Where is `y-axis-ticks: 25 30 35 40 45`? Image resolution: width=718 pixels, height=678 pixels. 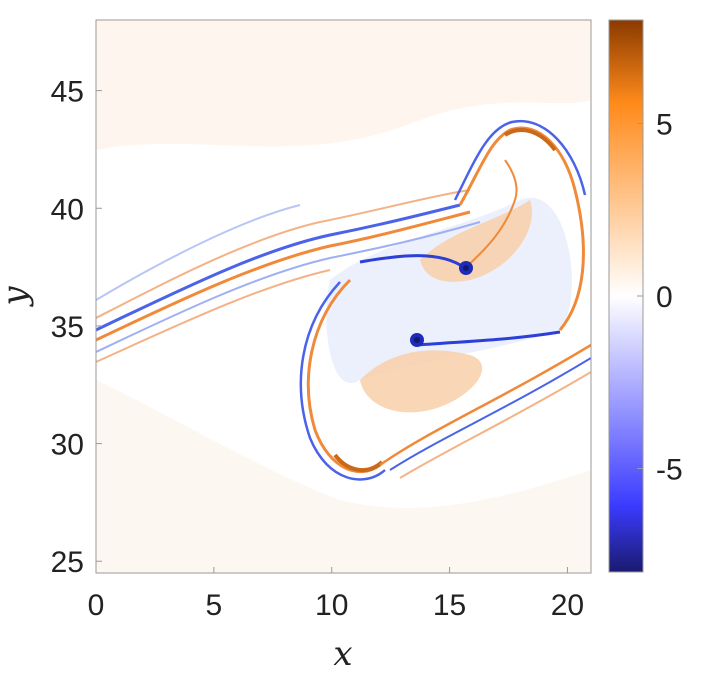 y-axis-ticks: 25 30 35 40 45 is located at coordinates (76, 327).